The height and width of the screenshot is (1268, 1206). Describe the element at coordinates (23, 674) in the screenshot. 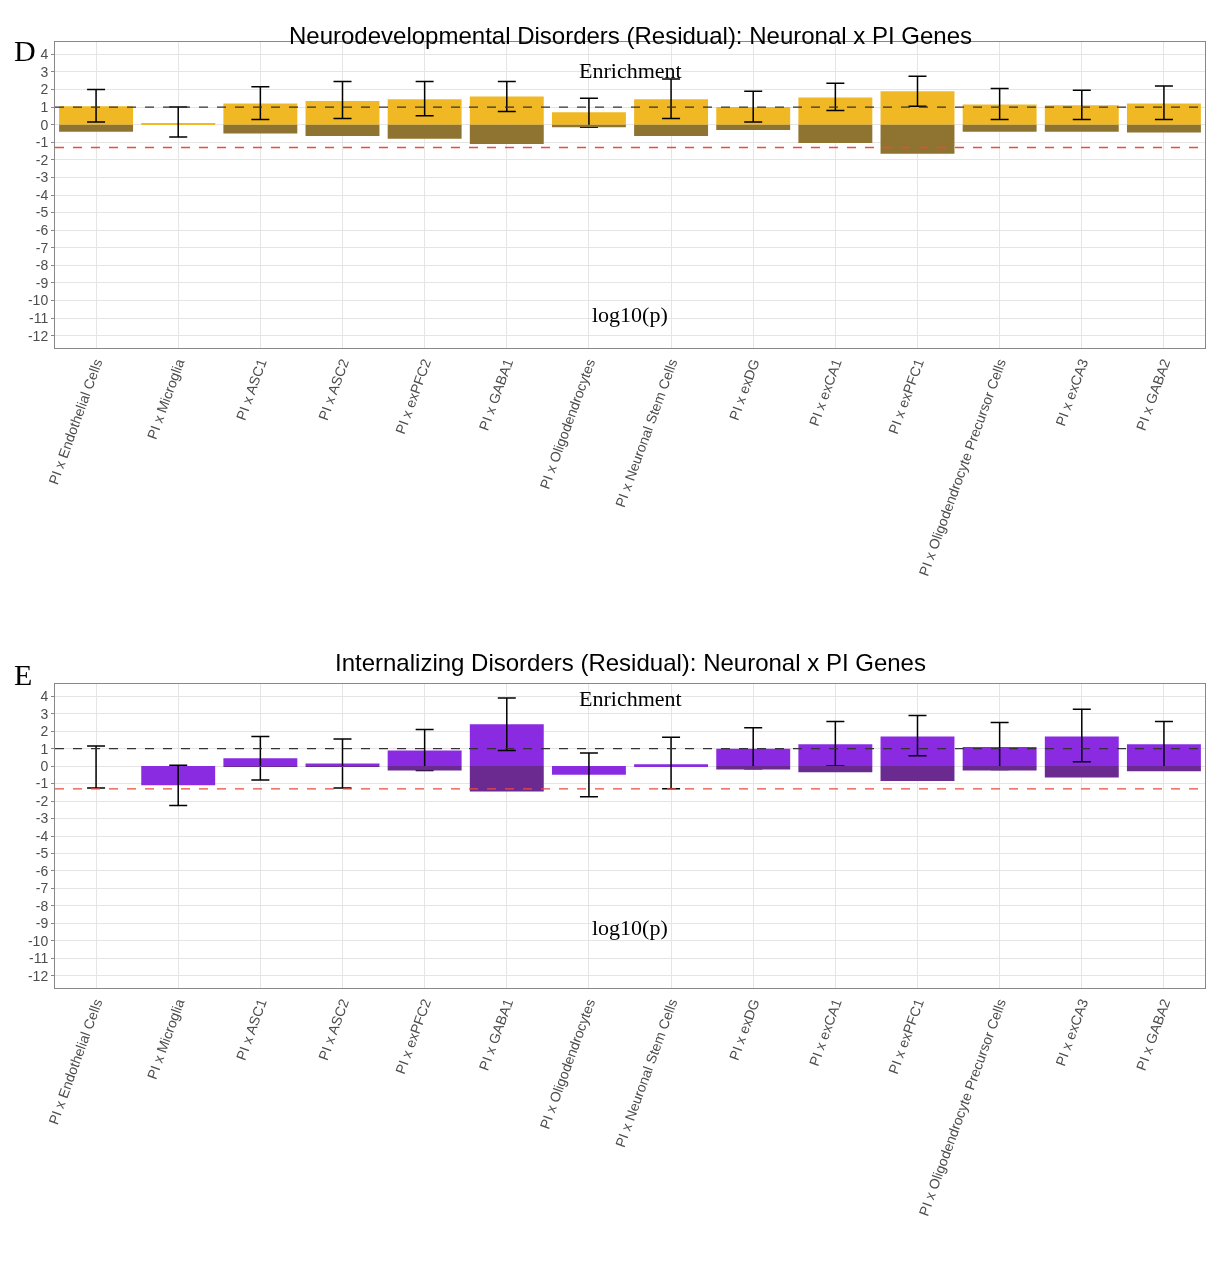

I see `text: E` at that location.